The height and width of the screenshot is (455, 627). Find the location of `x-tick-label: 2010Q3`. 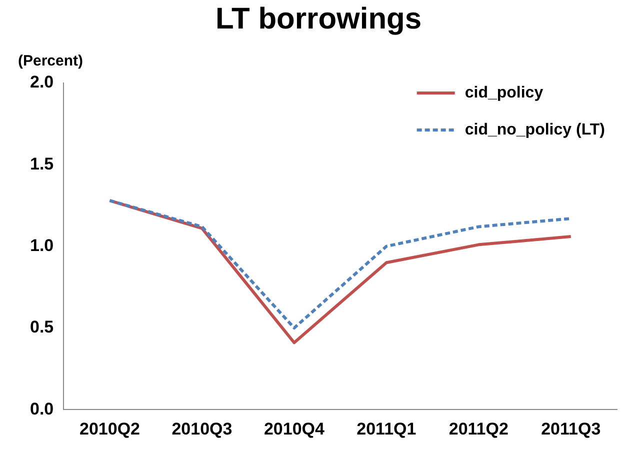

x-tick-label: 2010Q3 is located at coordinates (202, 428).